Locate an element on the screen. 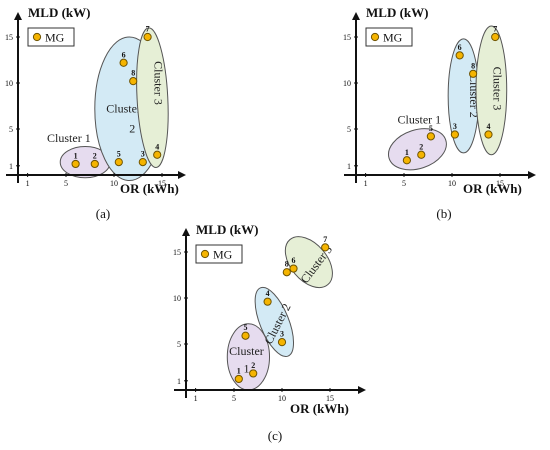 This screenshot has width=550, height=450. cluster-label: Cluster 3 is located at coordinates (158, 83).